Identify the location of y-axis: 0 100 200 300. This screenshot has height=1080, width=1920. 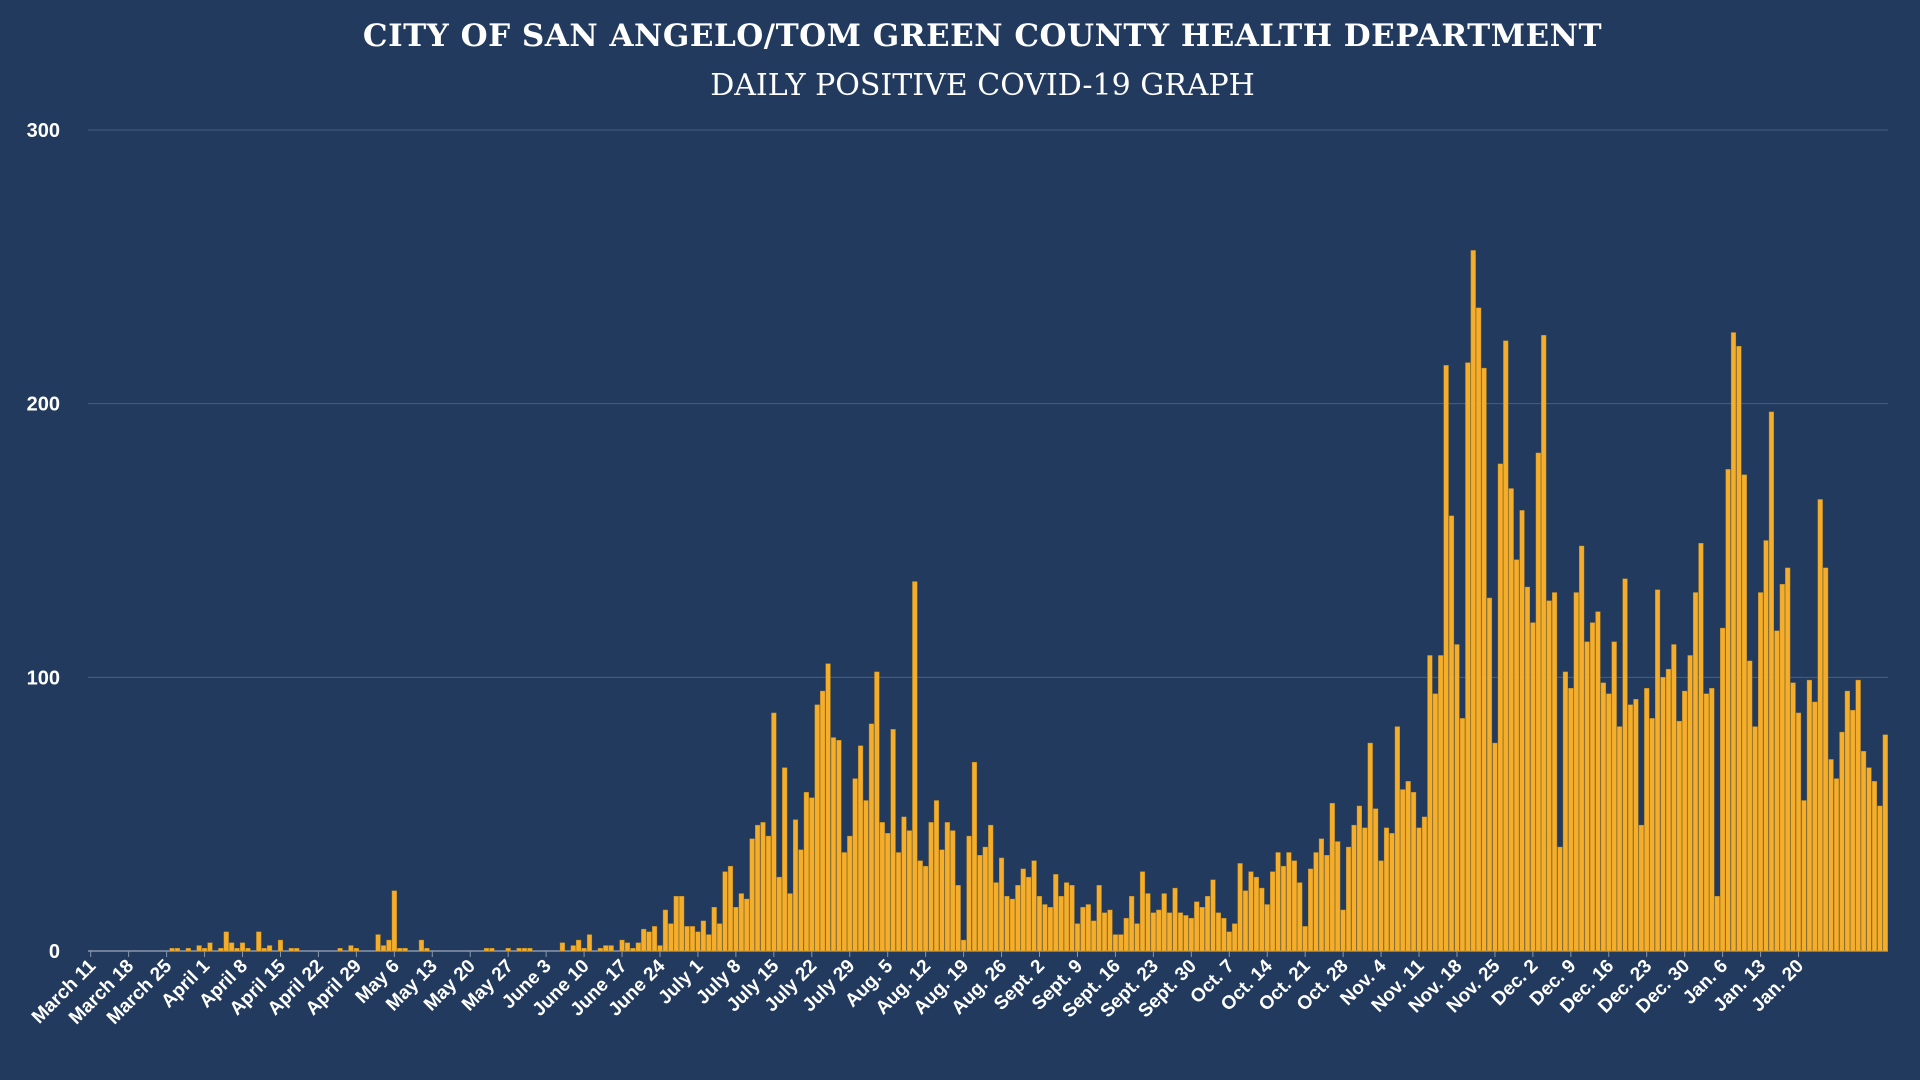
(43, 541).